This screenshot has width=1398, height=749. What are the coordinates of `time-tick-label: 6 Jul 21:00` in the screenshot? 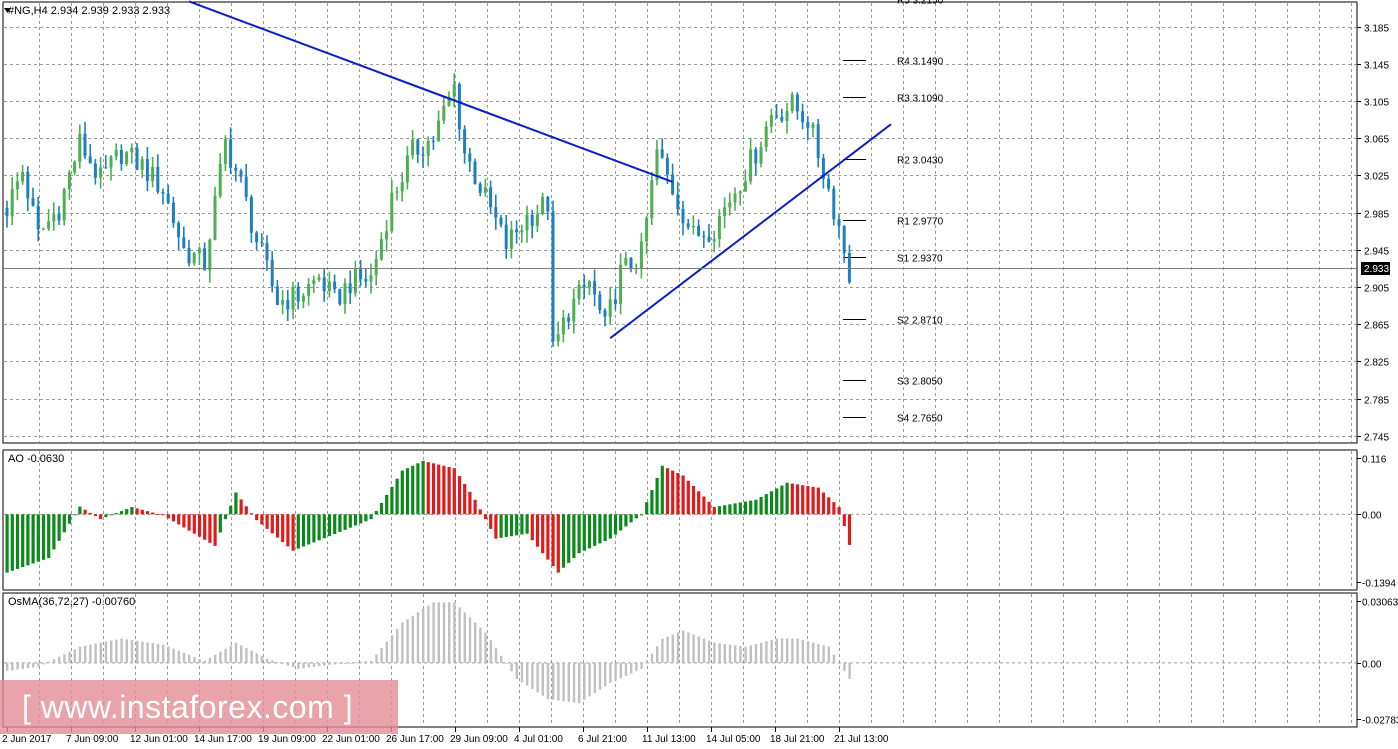 It's located at (602, 739).